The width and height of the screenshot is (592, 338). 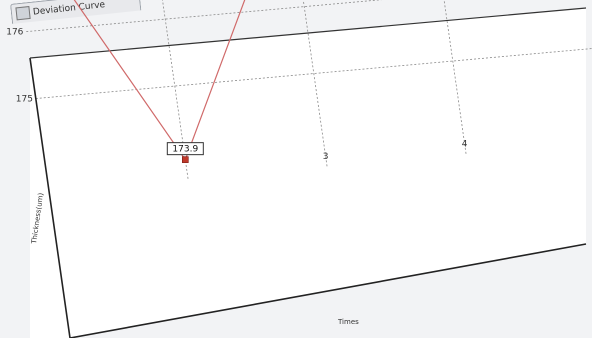 I want to click on y-tick-label: 175, so click(x=24, y=100).